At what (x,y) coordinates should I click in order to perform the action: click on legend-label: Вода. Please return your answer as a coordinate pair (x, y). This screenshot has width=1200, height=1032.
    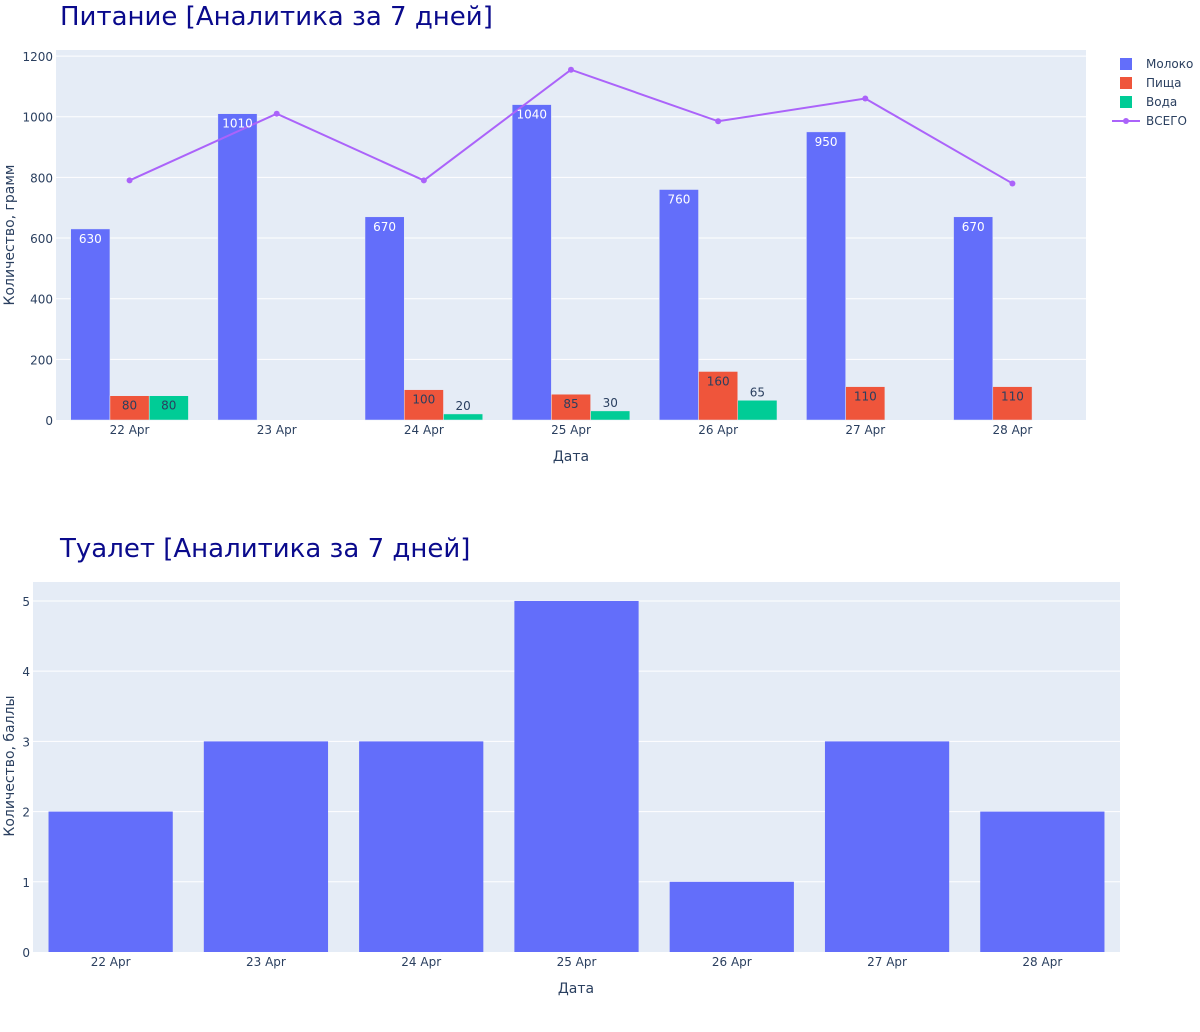
    Looking at the image, I should click on (1161, 102).